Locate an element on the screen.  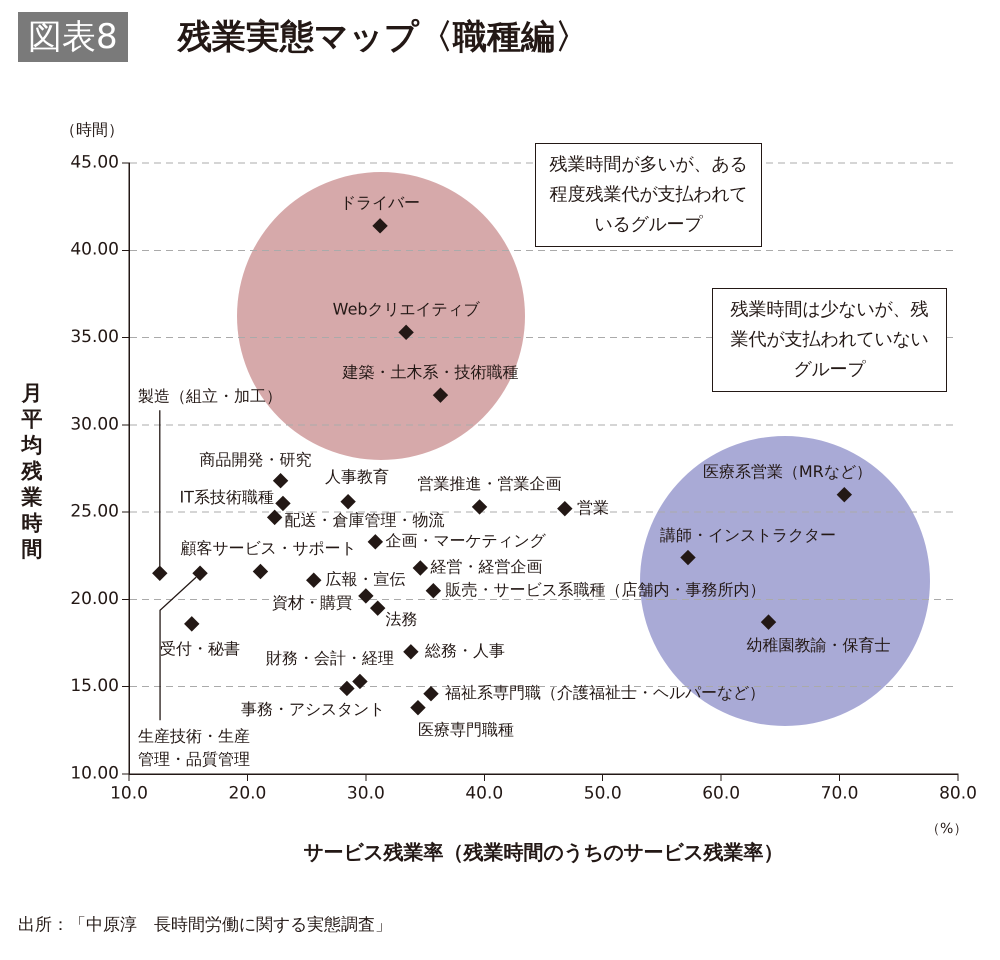
y-tick-label: 20.00 is located at coordinates (94, 598).